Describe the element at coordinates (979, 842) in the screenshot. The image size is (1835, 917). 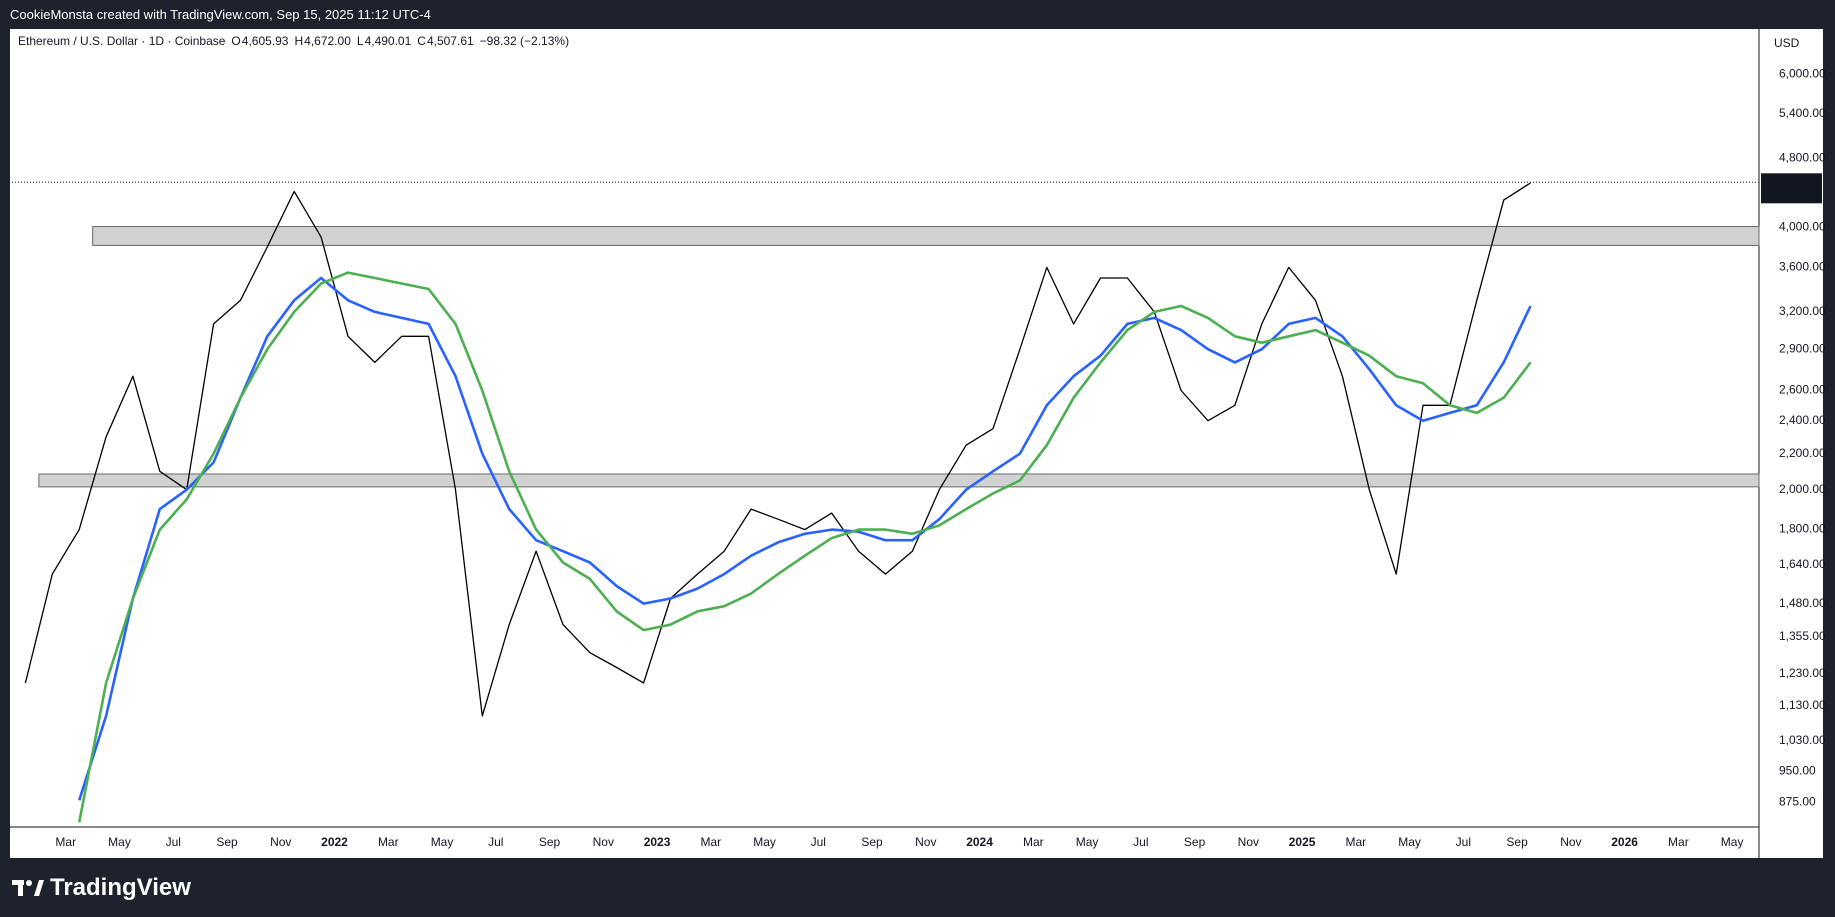
I see `x-tick-label: 2024` at that location.